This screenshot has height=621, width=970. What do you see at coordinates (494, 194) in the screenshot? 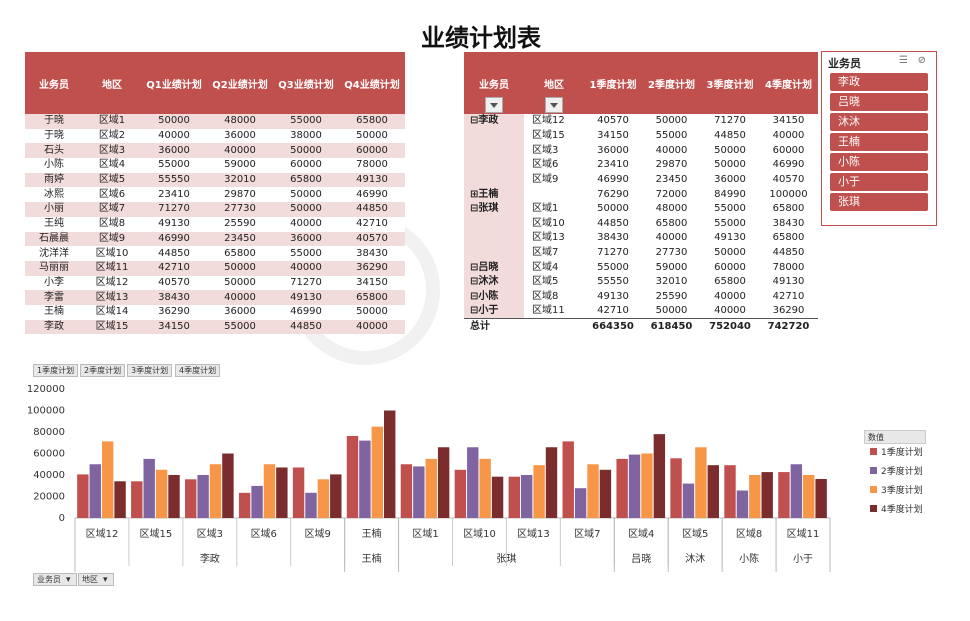
I see `pivot-group-toggle: ⊞王楠` at bounding box center [494, 194].